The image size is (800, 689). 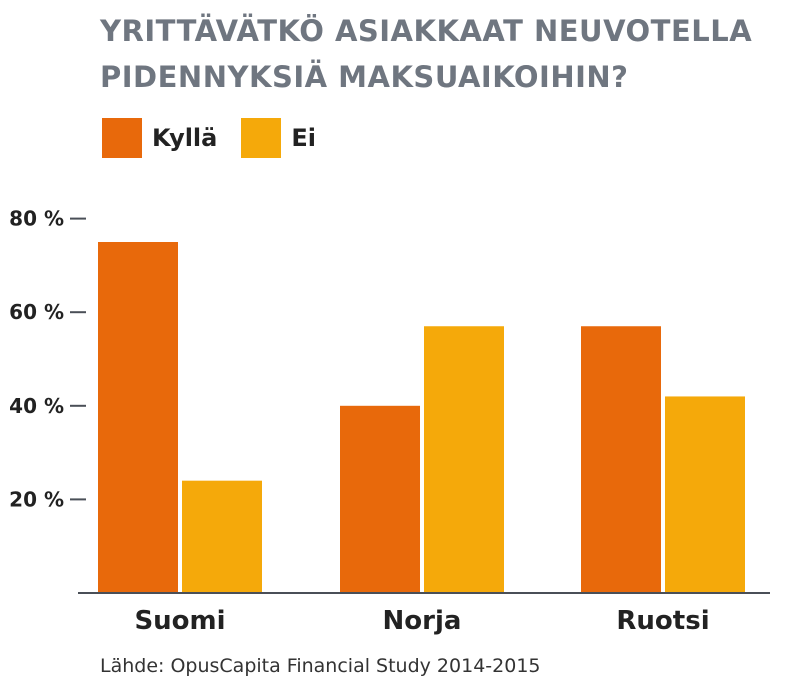 I want to click on chart-legend: Kyllä Ei, so click(x=221, y=138).